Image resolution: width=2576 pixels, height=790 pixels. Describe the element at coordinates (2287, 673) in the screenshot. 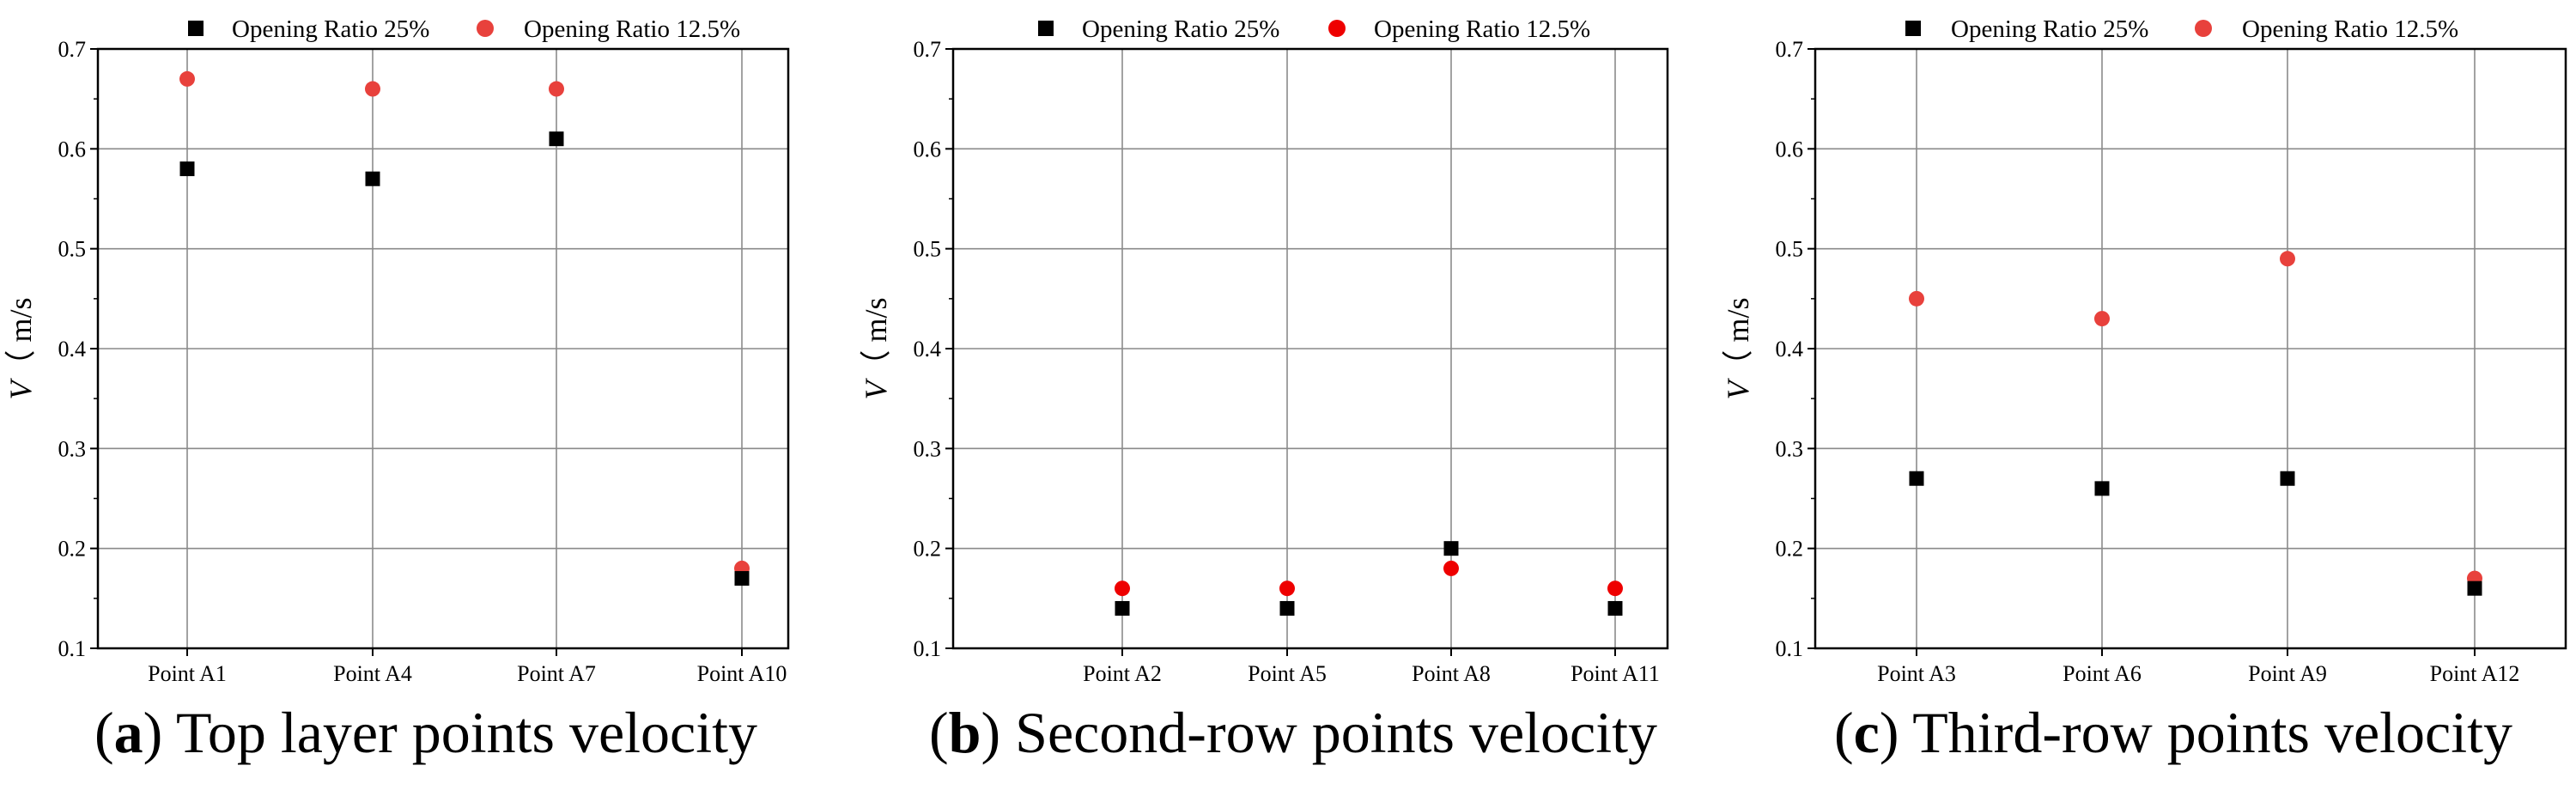

I see `x-tick-label: Point A9` at that location.